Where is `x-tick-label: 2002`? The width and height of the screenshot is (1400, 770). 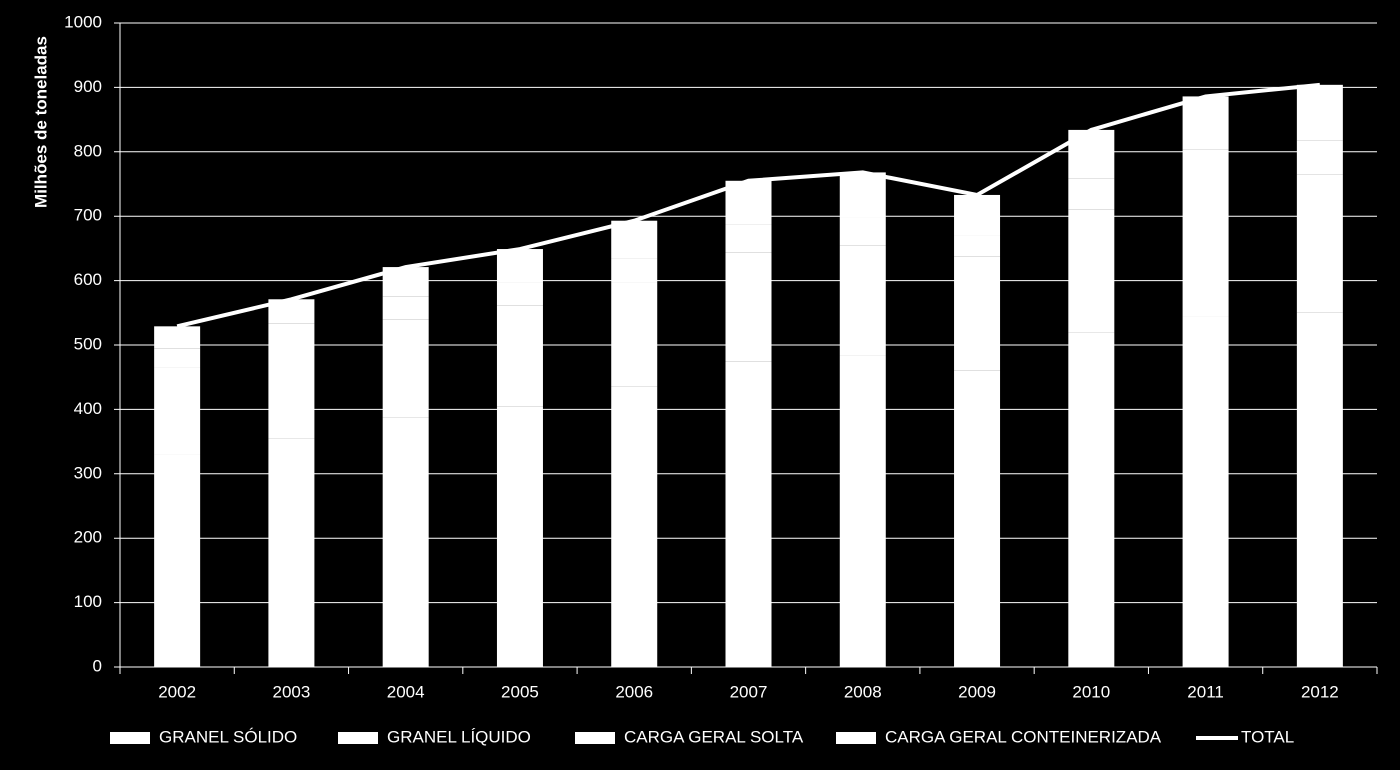 x-tick-label: 2002 is located at coordinates (177, 691).